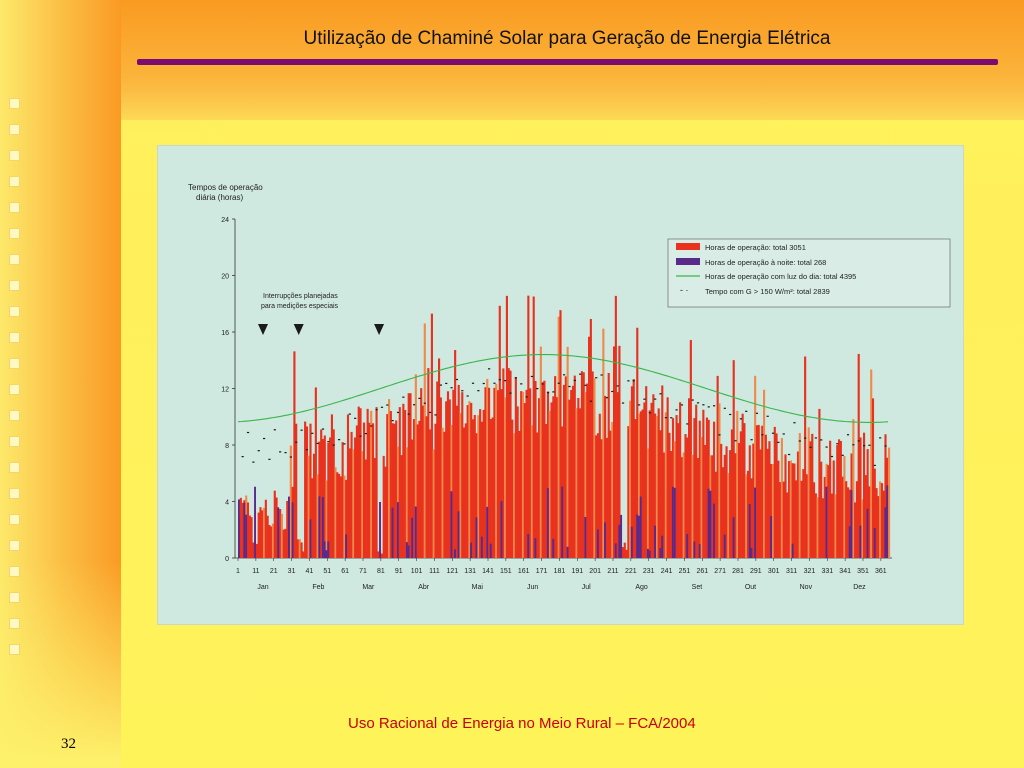 The width and height of the screenshot is (1024, 768). I want to click on y-tick-label: 20, so click(225, 277).